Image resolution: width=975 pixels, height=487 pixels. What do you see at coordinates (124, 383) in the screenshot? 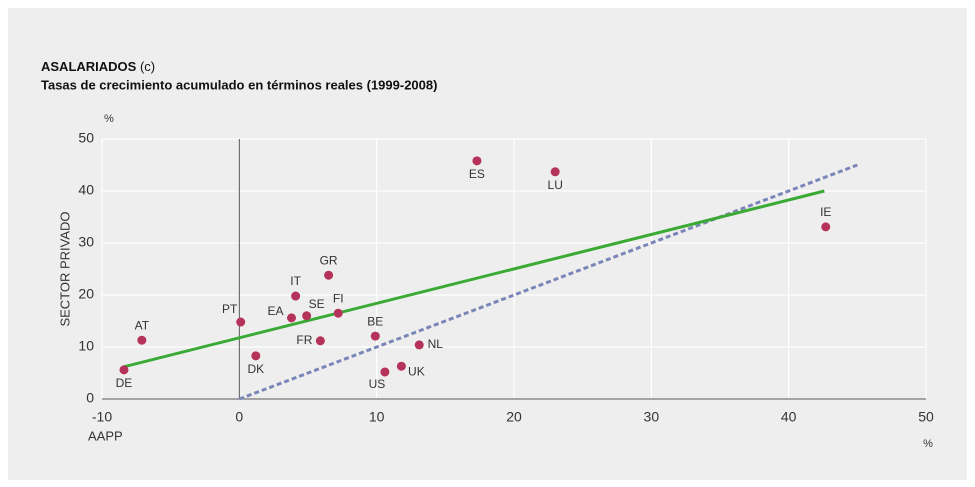
I see `point-label: DE` at bounding box center [124, 383].